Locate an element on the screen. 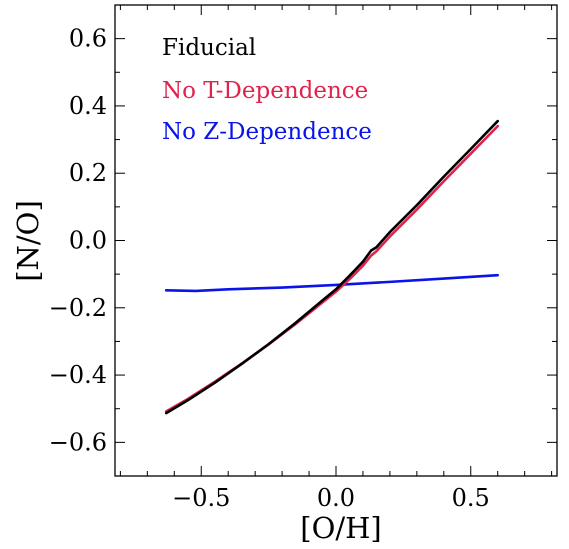 This screenshot has width=569, height=549. y-tick-label: 0.0 is located at coordinates (88, 241).